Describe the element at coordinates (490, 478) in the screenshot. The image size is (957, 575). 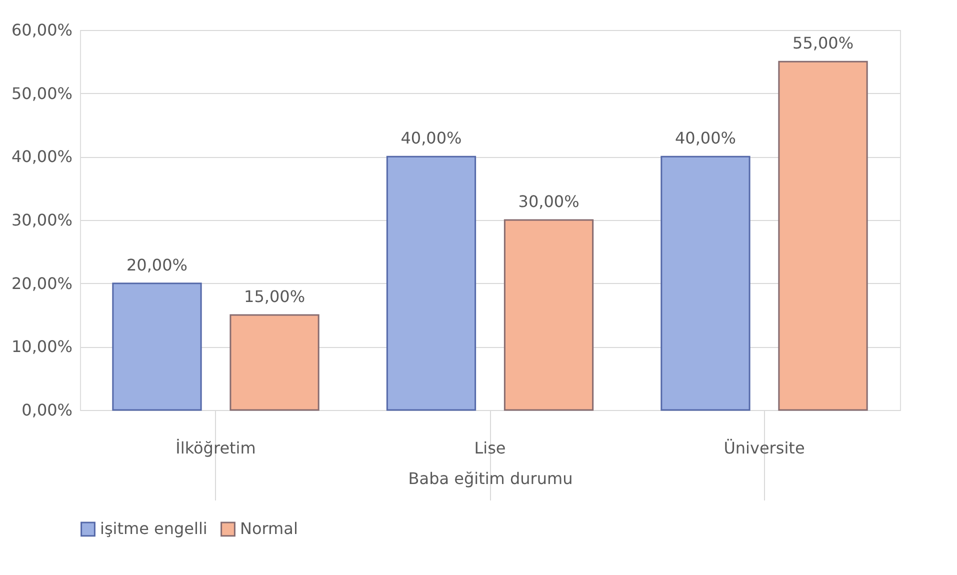
I see `x-axis-title: Baba eğitim durumu` at that location.